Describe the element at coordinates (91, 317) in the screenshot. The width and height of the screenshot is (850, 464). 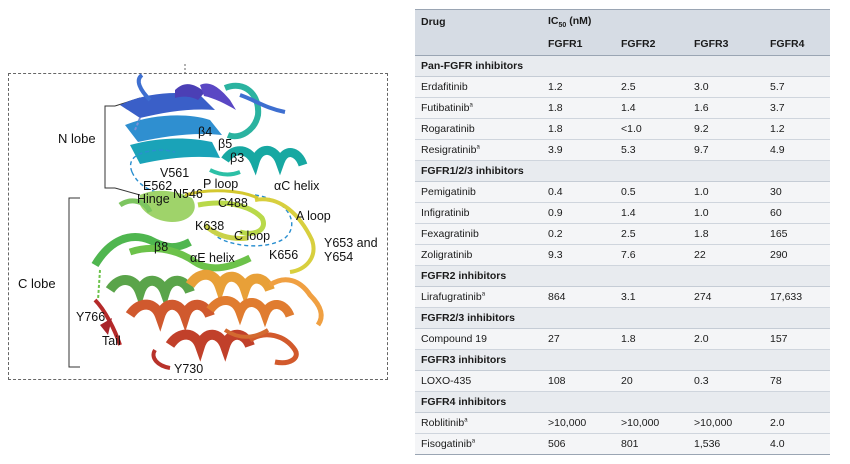
I see `y766-label: Y766` at that location.